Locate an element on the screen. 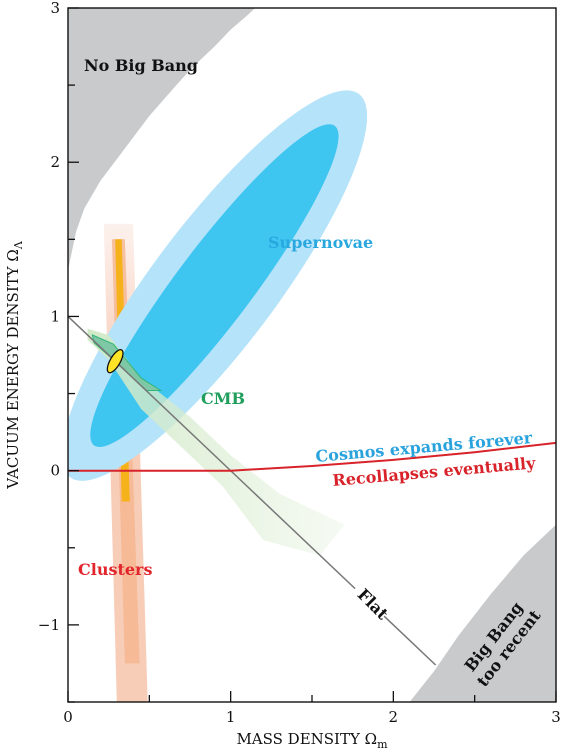  cmb-outer-contour is located at coordinates (216, 442).